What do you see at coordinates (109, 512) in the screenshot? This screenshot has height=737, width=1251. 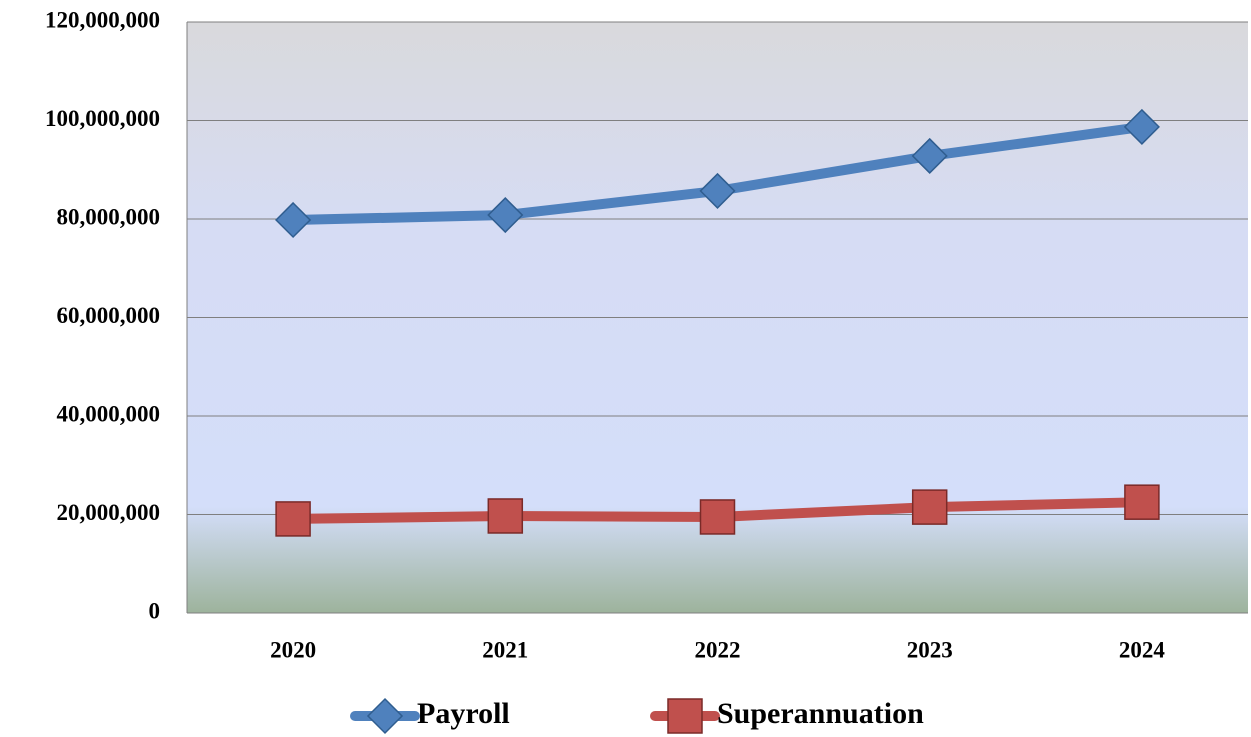 I see `y-tick-label: 20,000,000` at bounding box center [109, 512].